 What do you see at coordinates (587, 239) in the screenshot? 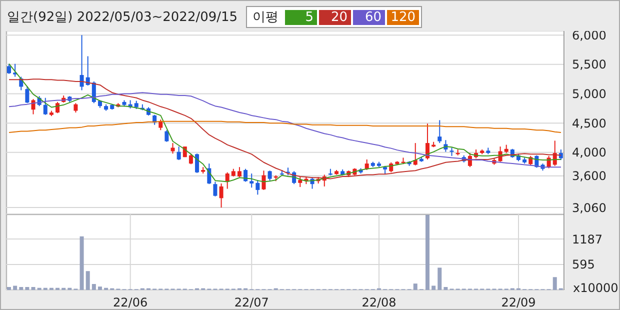
I see `y-tick-label: 1187` at bounding box center [587, 239].